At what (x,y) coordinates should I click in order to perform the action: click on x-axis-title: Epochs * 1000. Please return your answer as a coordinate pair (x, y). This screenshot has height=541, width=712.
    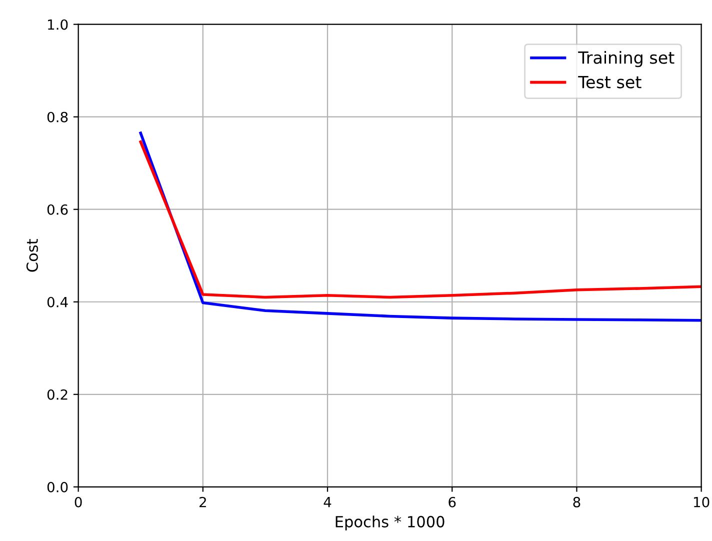
    Looking at the image, I should click on (390, 523).